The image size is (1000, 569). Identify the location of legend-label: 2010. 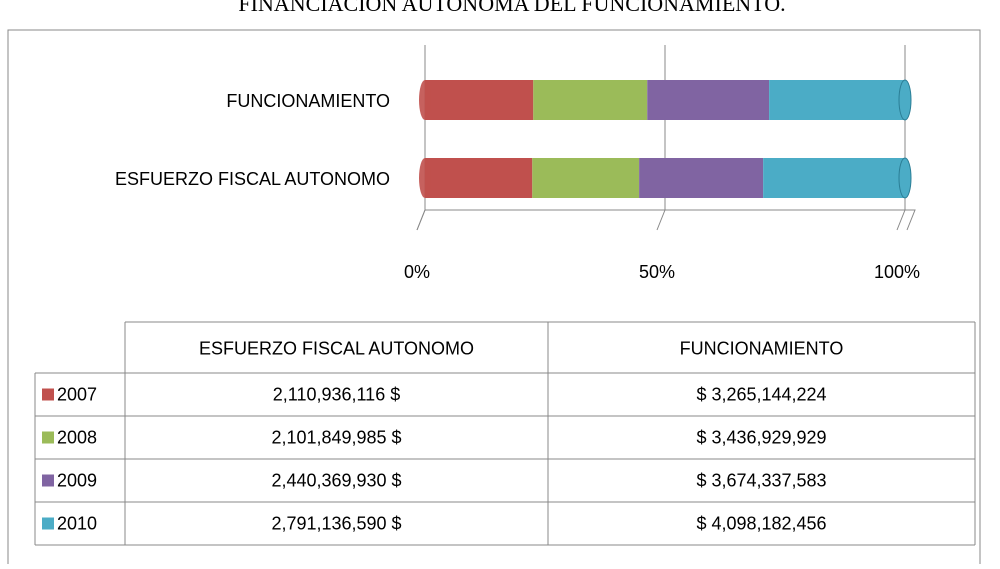
(77, 523).